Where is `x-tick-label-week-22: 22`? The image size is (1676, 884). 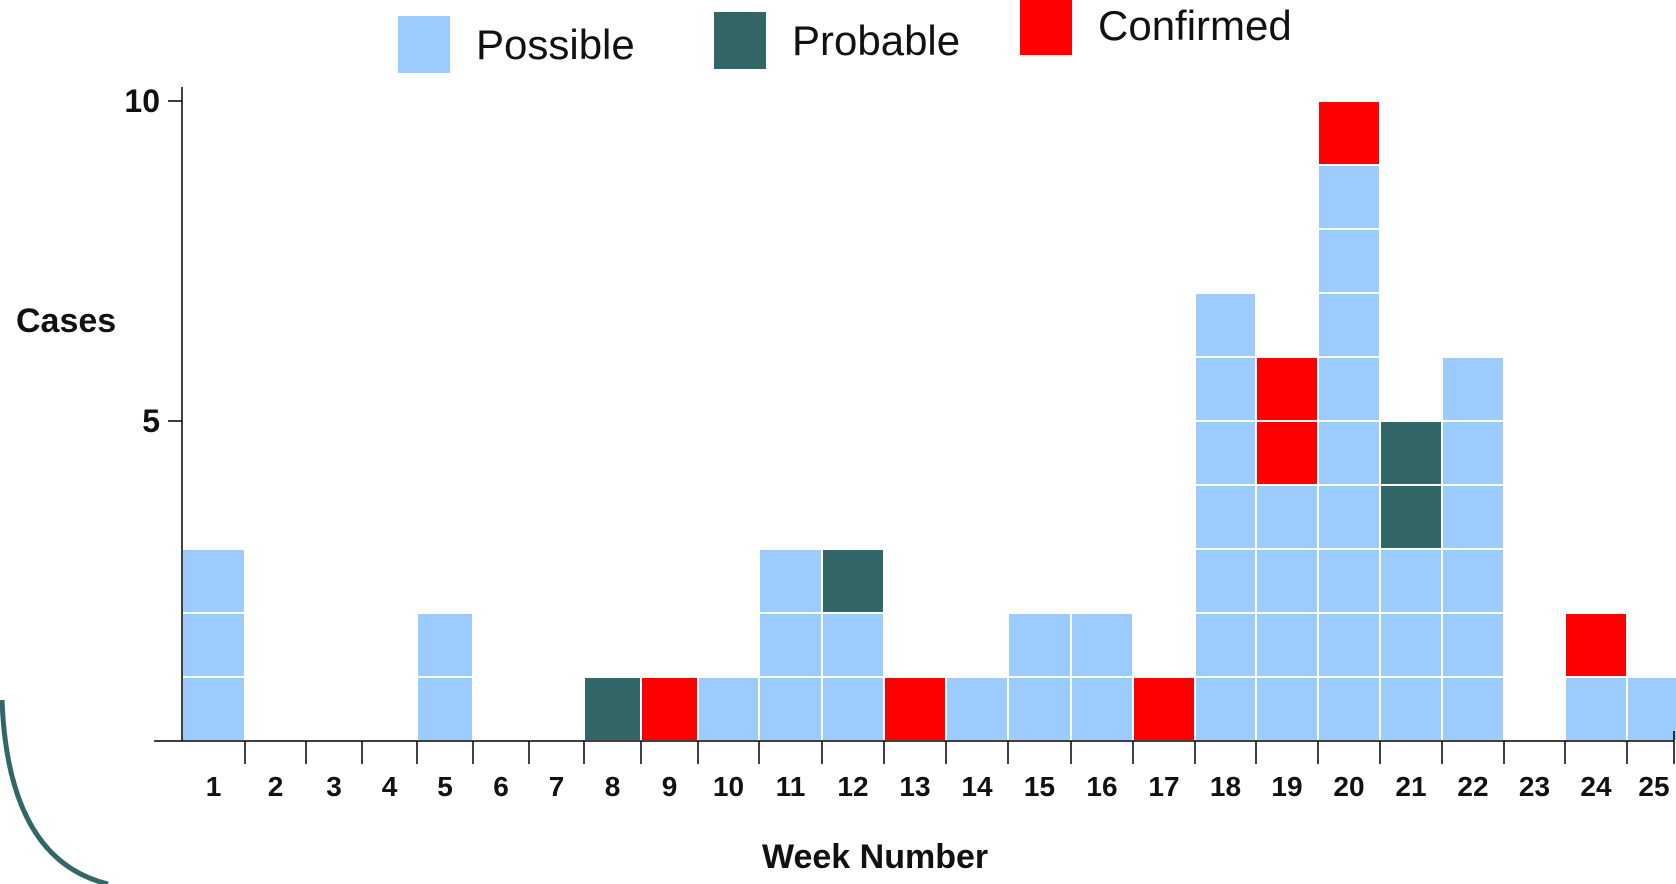 x-tick-label-week-22: 22 is located at coordinates (1472, 786).